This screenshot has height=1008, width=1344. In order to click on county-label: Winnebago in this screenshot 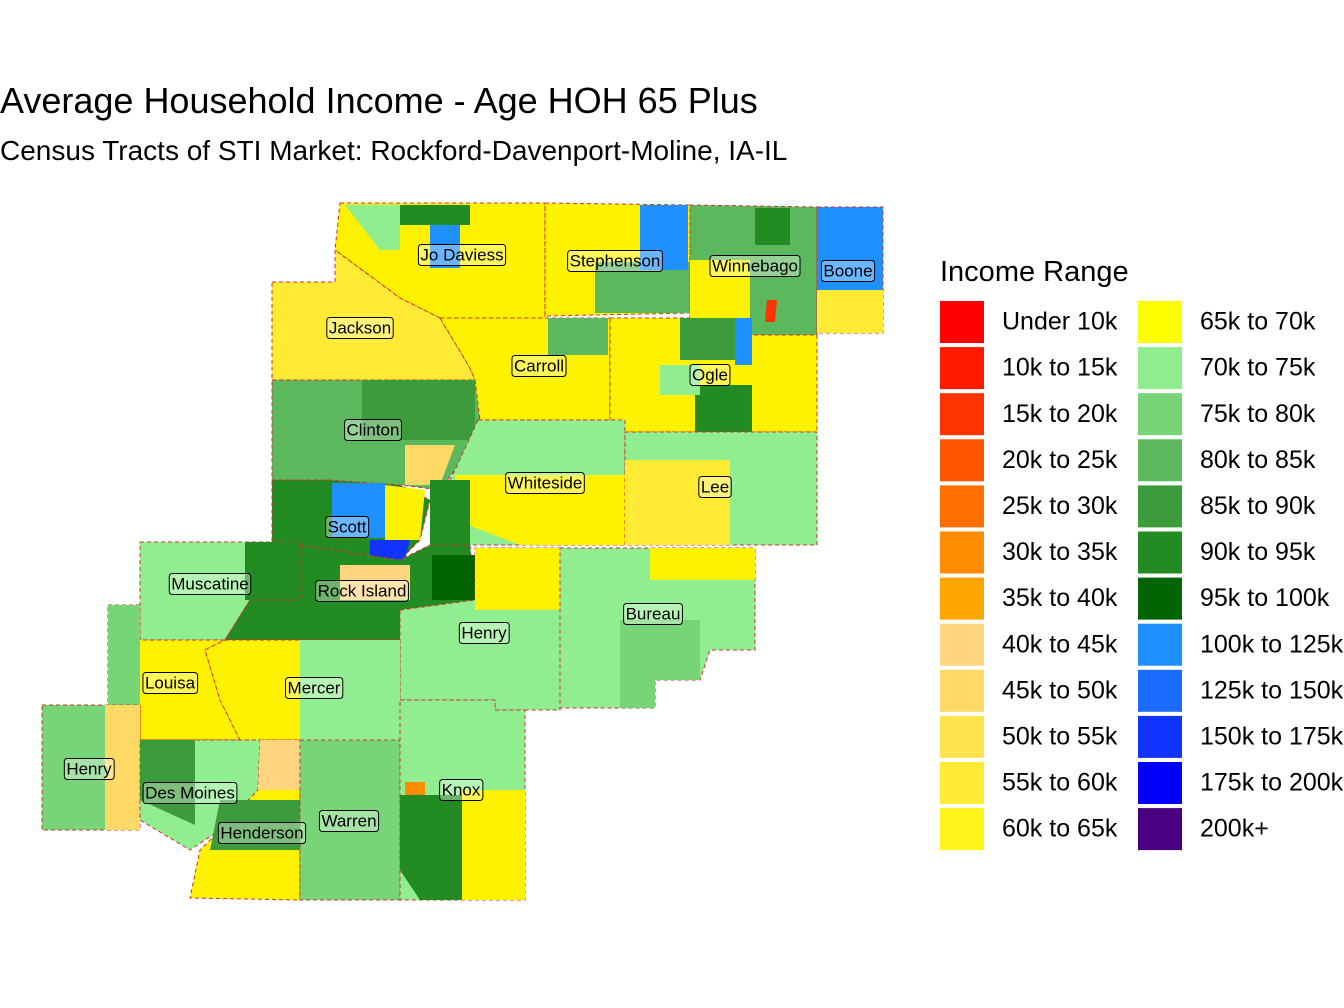, I will do `click(755, 265)`.